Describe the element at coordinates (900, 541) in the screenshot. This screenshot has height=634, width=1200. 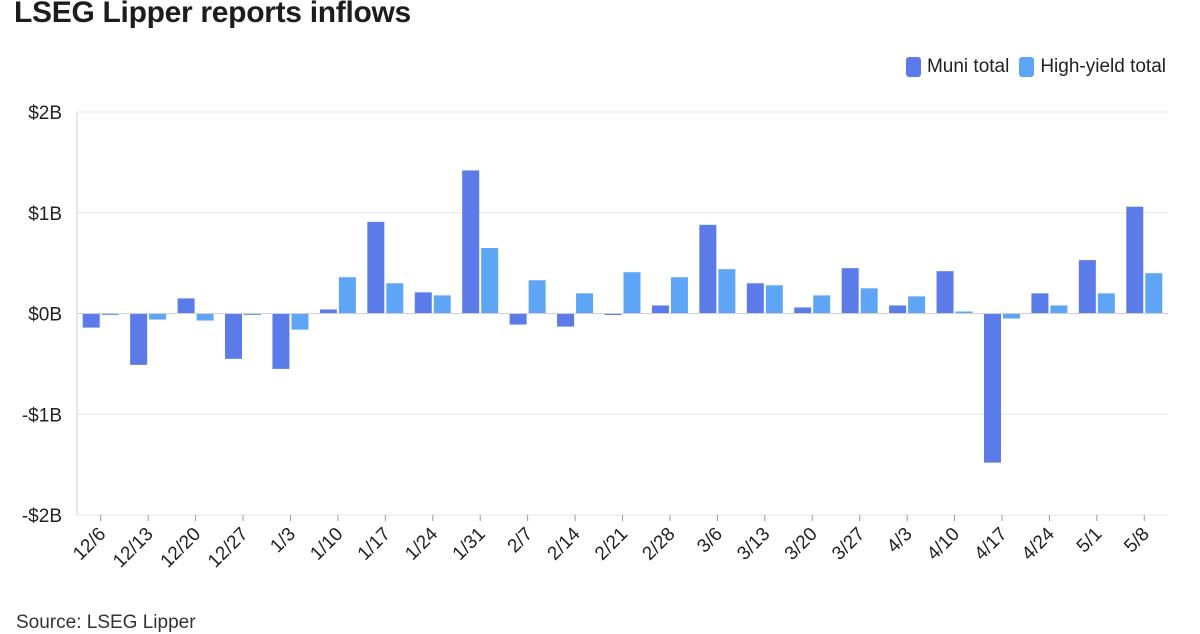
I see `x-tick-label: 4/3` at that location.